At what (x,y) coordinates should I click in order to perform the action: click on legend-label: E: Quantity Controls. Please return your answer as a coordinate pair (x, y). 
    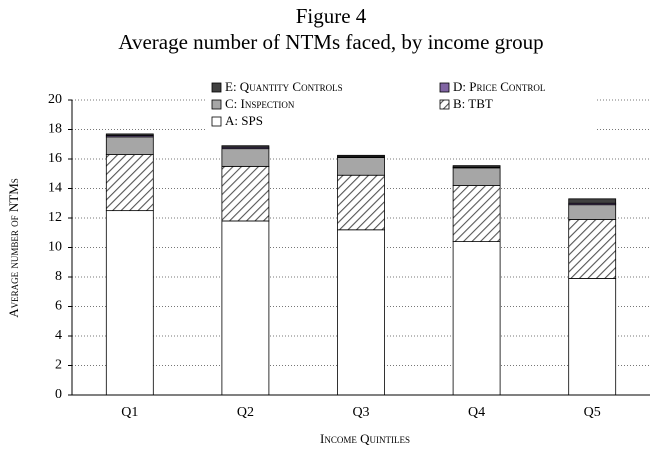
    Looking at the image, I should click on (284, 86).